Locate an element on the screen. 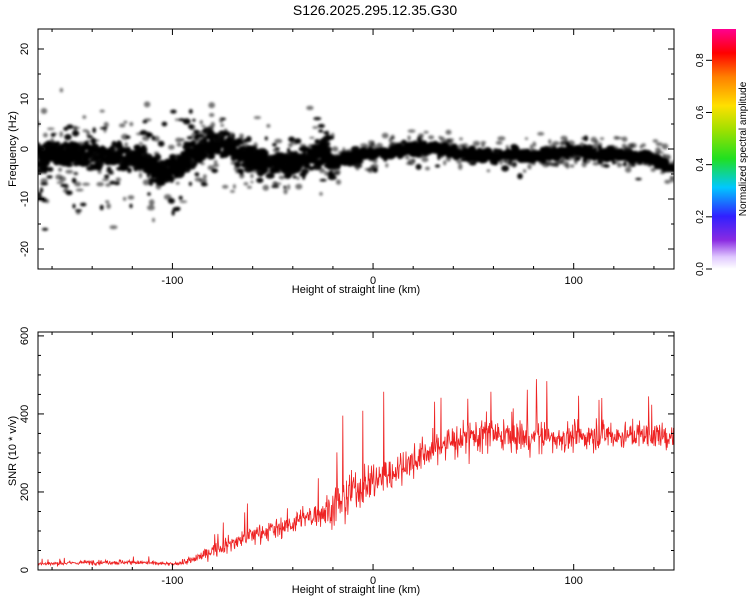  spectrogram-x-axis-title: Height of straight line (km) is located at coordinates (356, 290).